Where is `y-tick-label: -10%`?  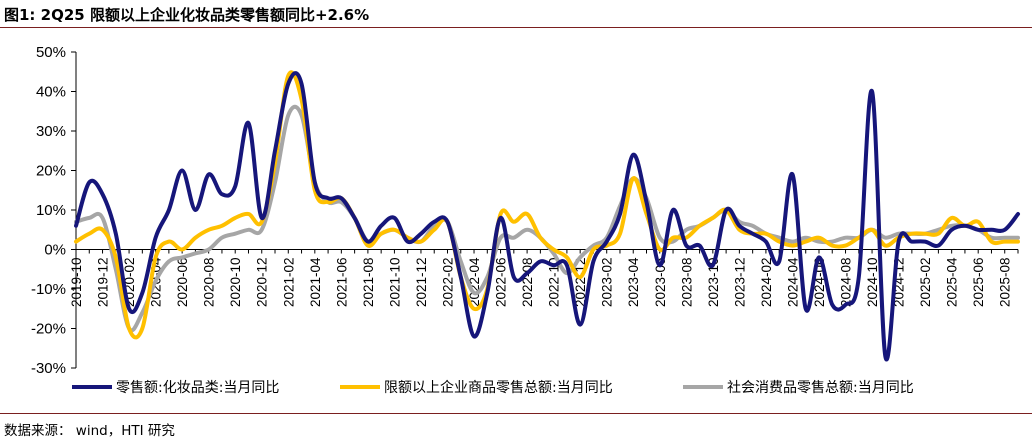
y-tick-label: -10% is located at coordinates (48, 289).